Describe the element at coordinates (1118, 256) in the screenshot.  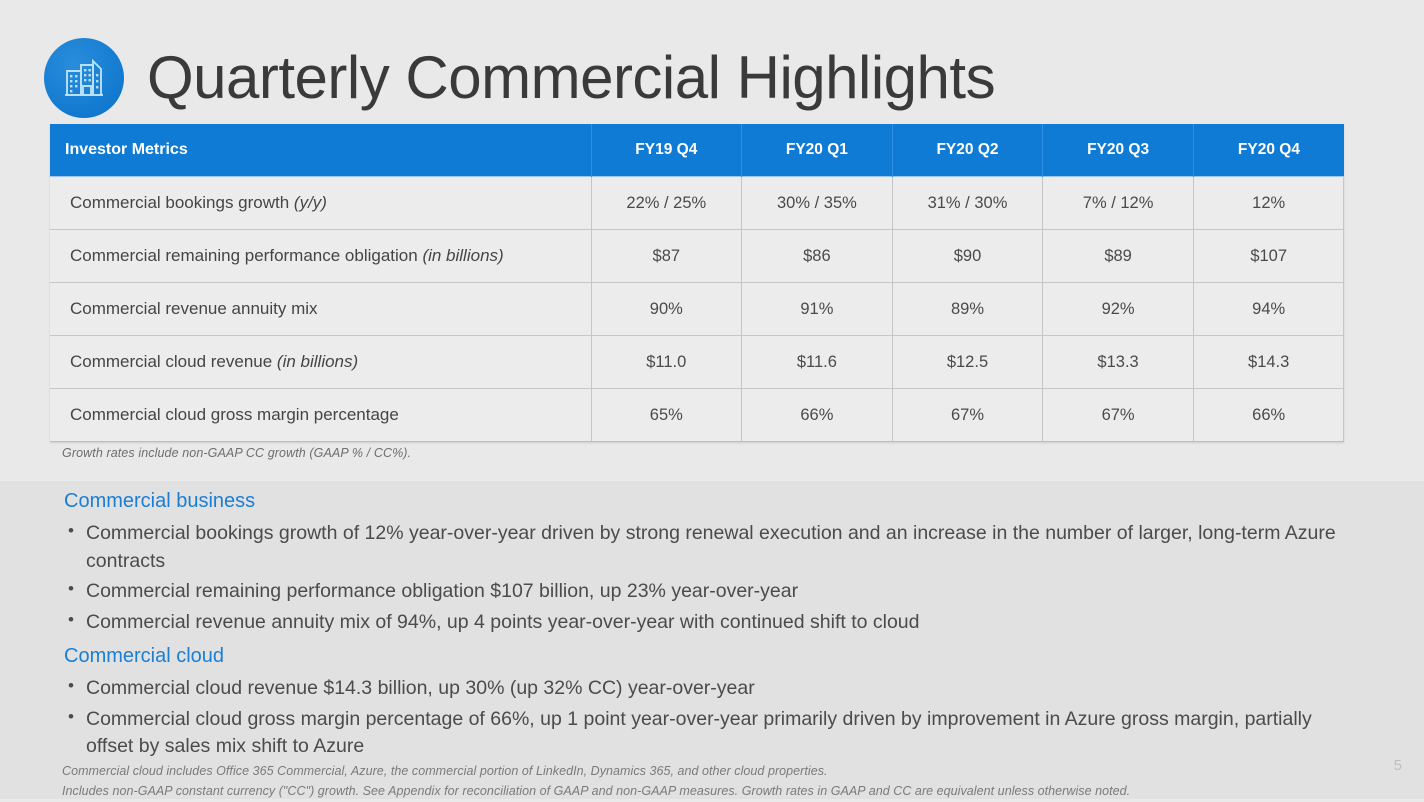
I see `table-cell: $89` at that location.